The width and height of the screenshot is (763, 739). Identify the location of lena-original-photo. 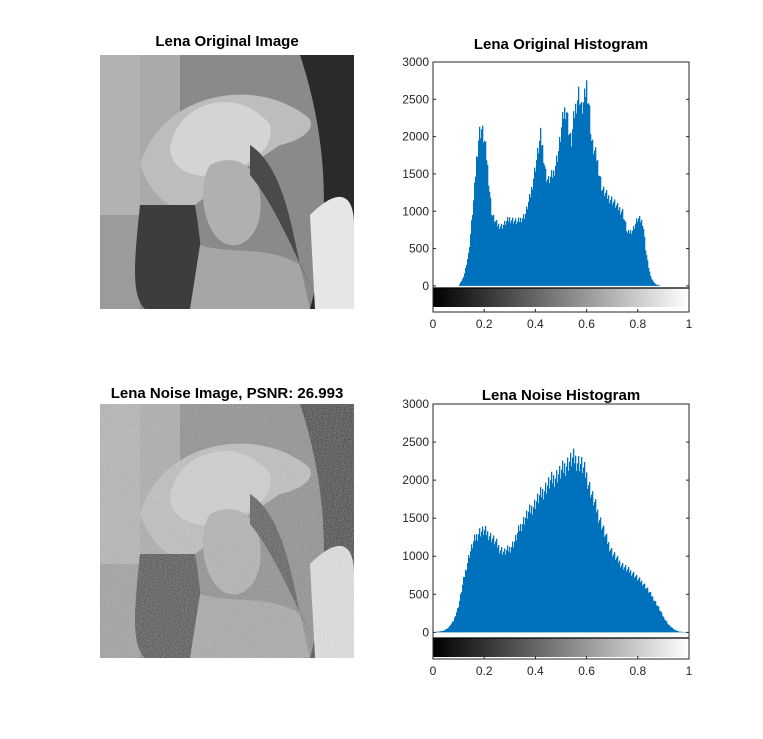
(227, 182).